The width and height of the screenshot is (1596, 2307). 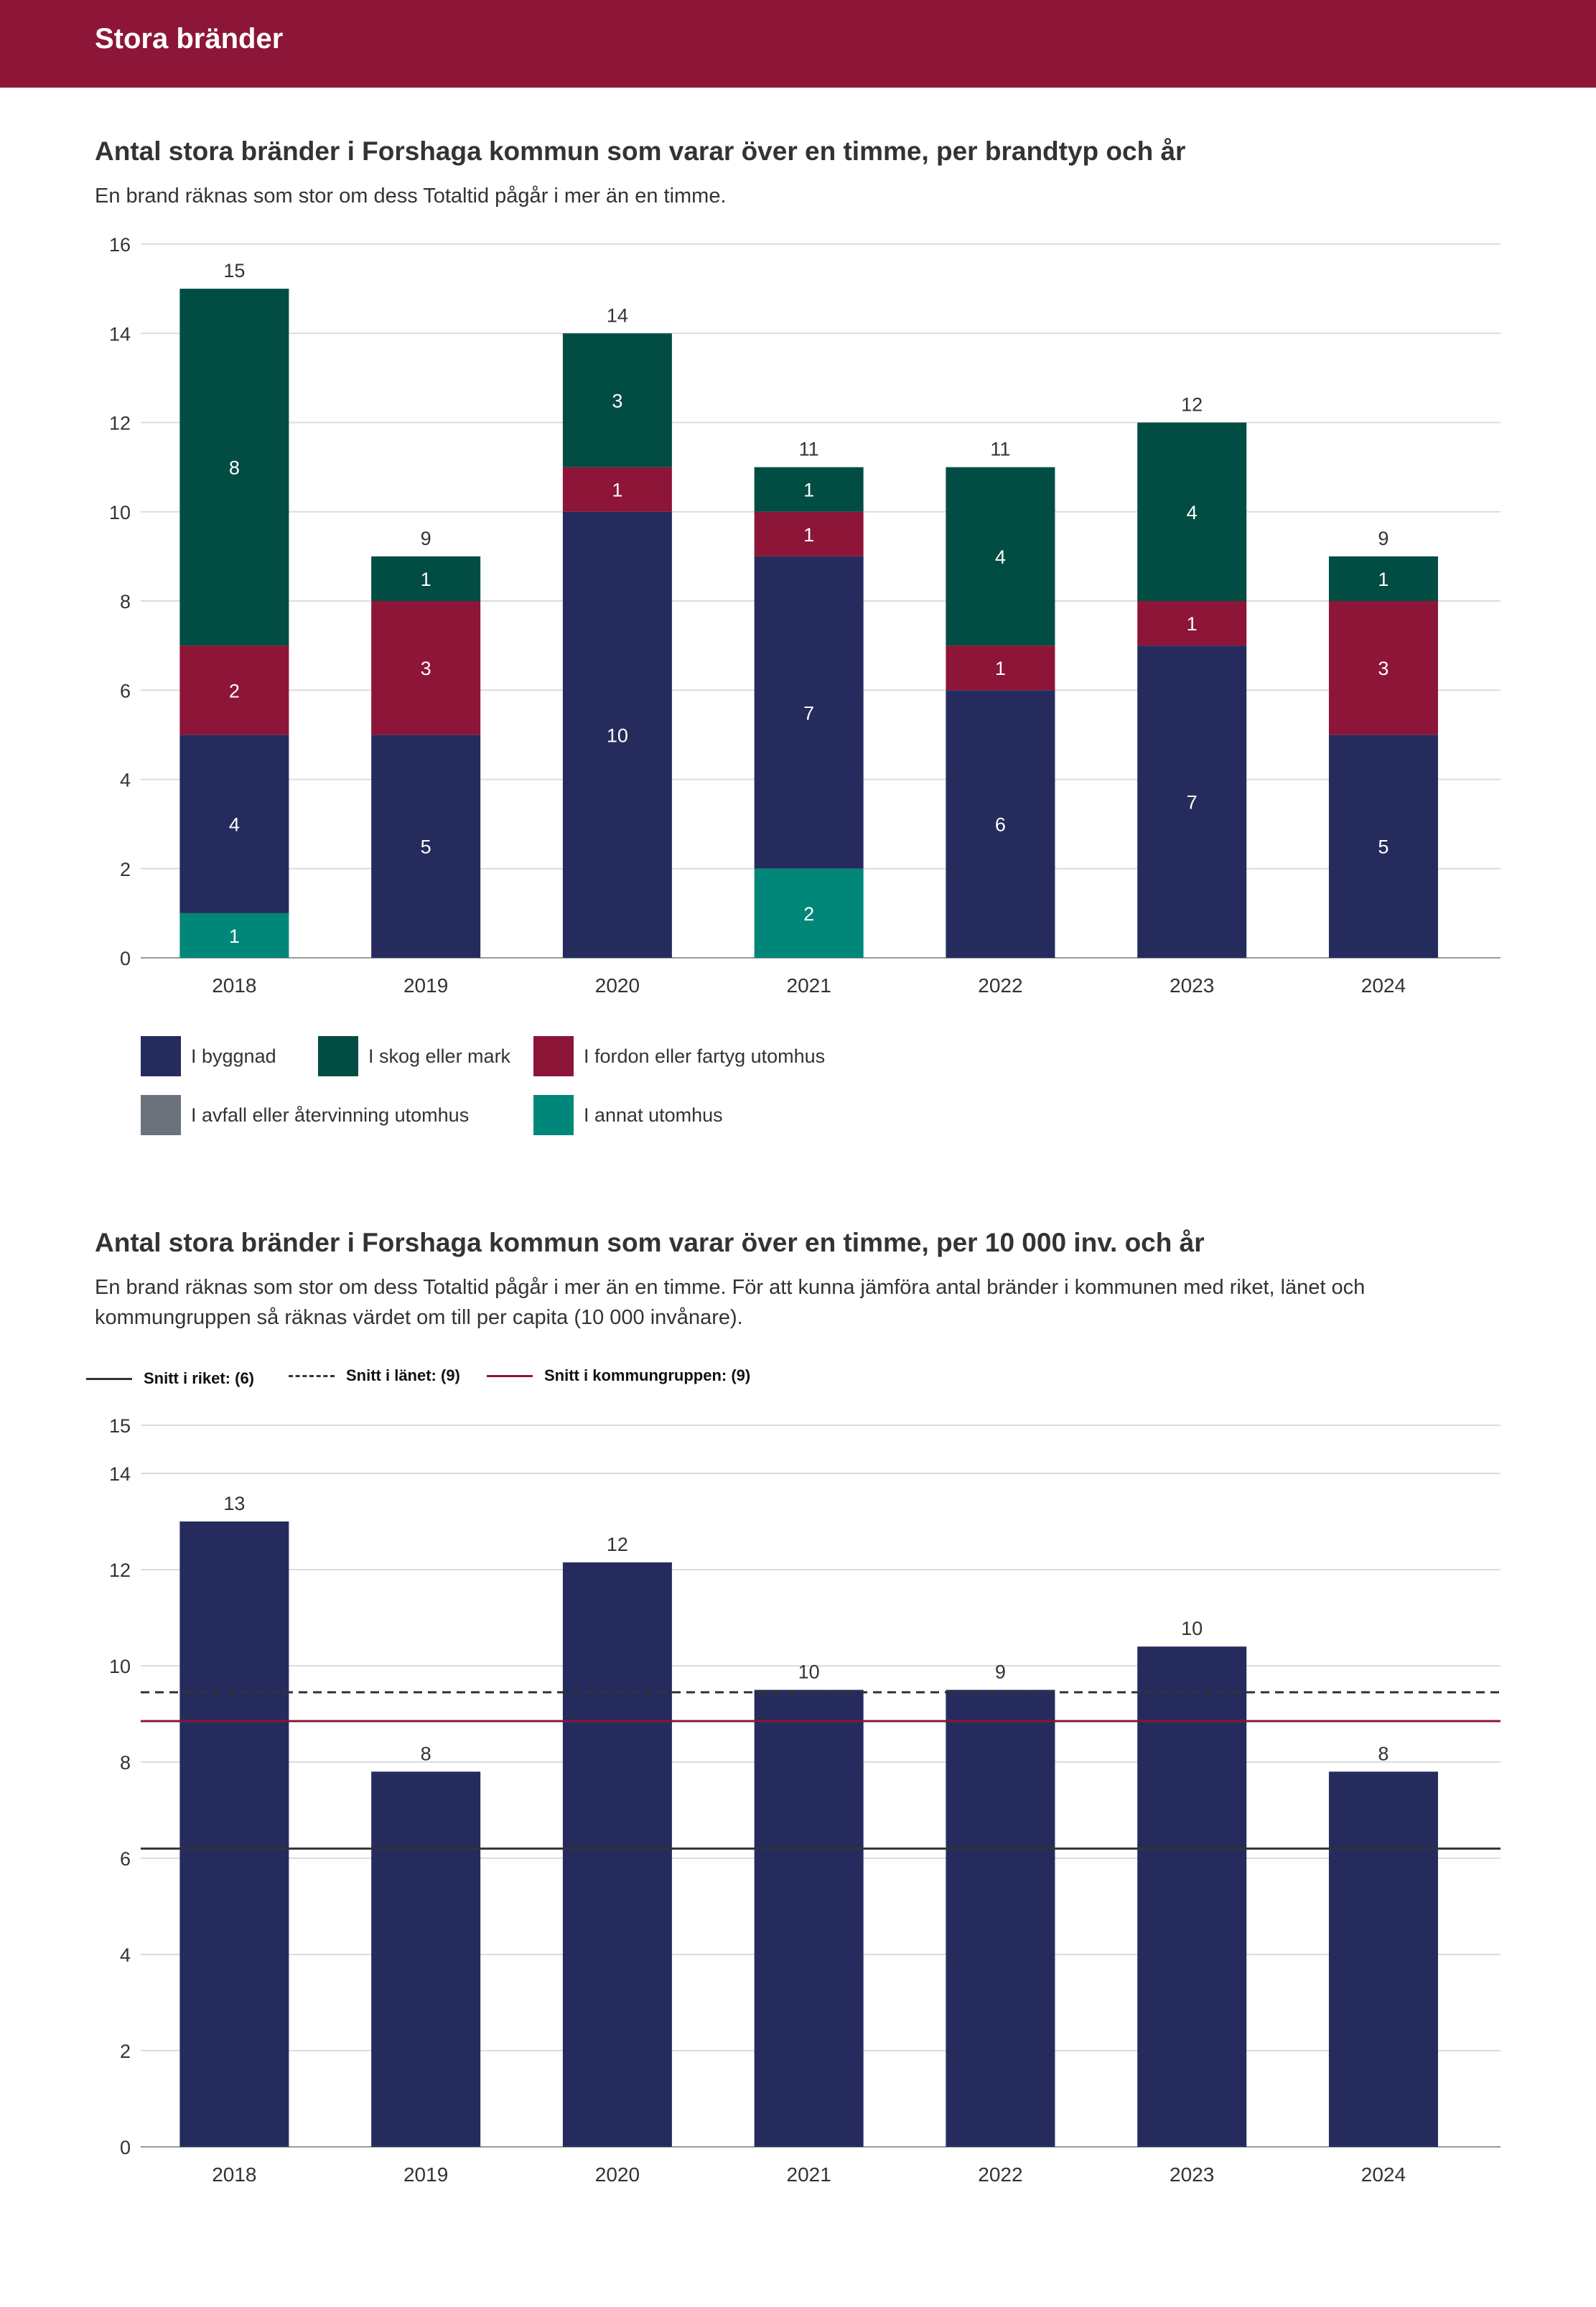 I want to click on ref-legend-riket: Snitt i riket: (6), so click(x=170, y=1378).